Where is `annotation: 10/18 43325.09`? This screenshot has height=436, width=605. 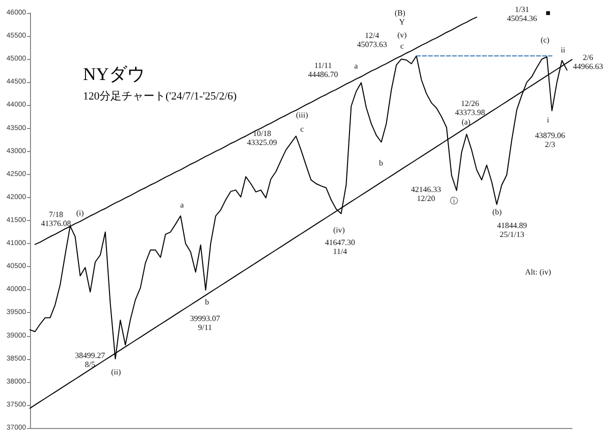
annotation: 10/18 43325.09 is located at coordinates (262, 138).